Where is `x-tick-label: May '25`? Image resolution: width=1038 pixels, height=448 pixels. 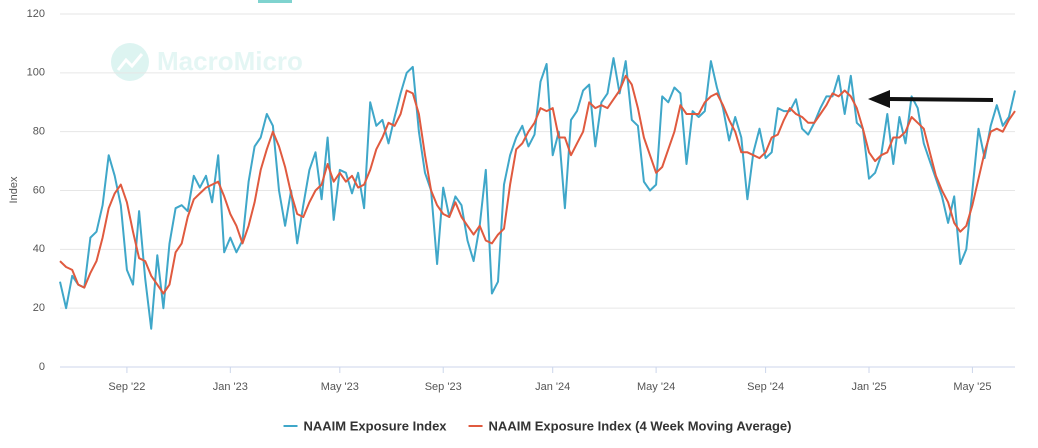
x-tick-label: May '25 is located at coordinates (972, 387).